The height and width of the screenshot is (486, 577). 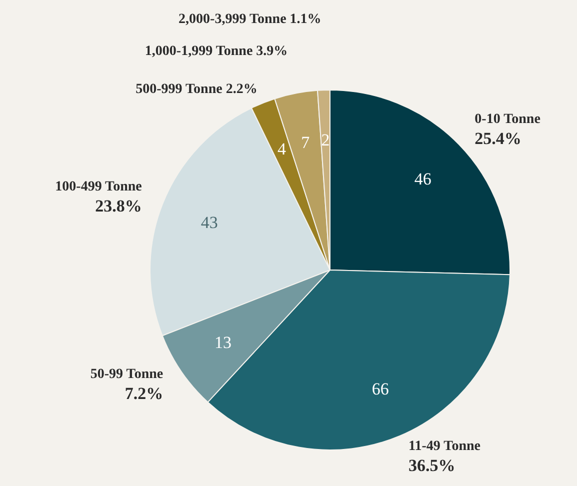 What do you see at coordinates (118, 206) in the screenshot?
I see `text: 23.8%` at bounding box center [118, 206].